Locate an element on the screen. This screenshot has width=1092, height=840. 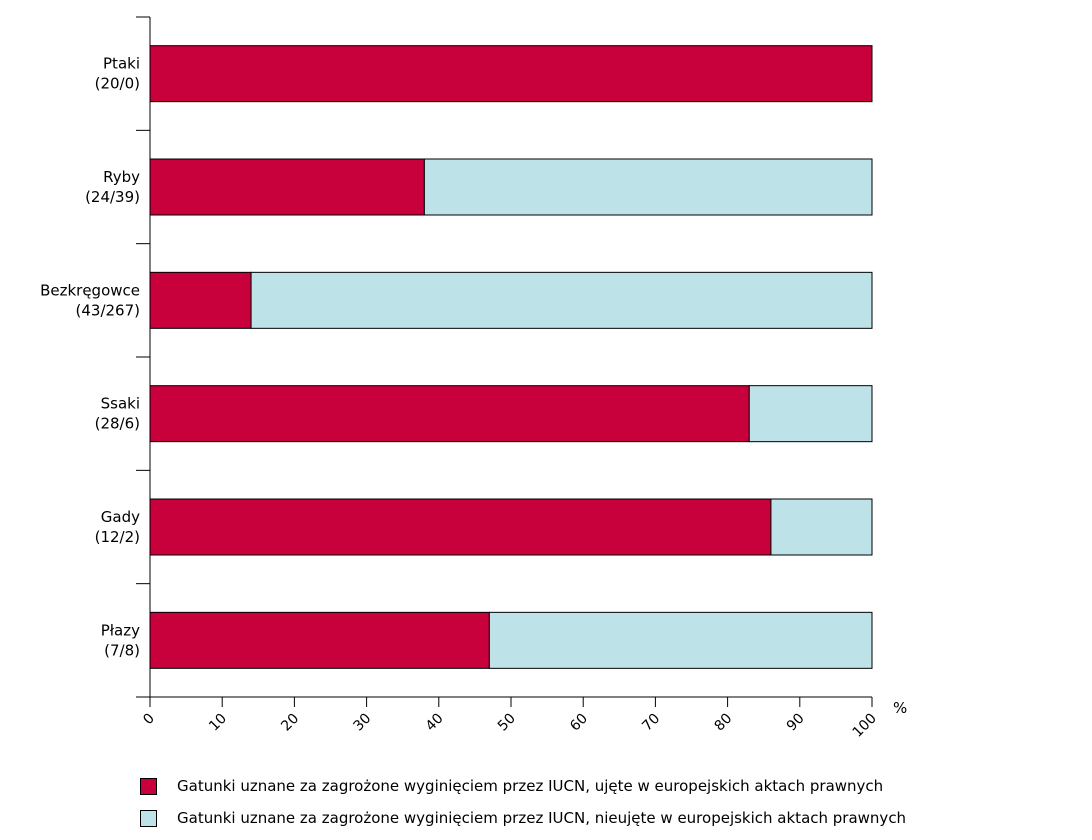
x-tick-label: 70 is located at coordinates (651, 723).